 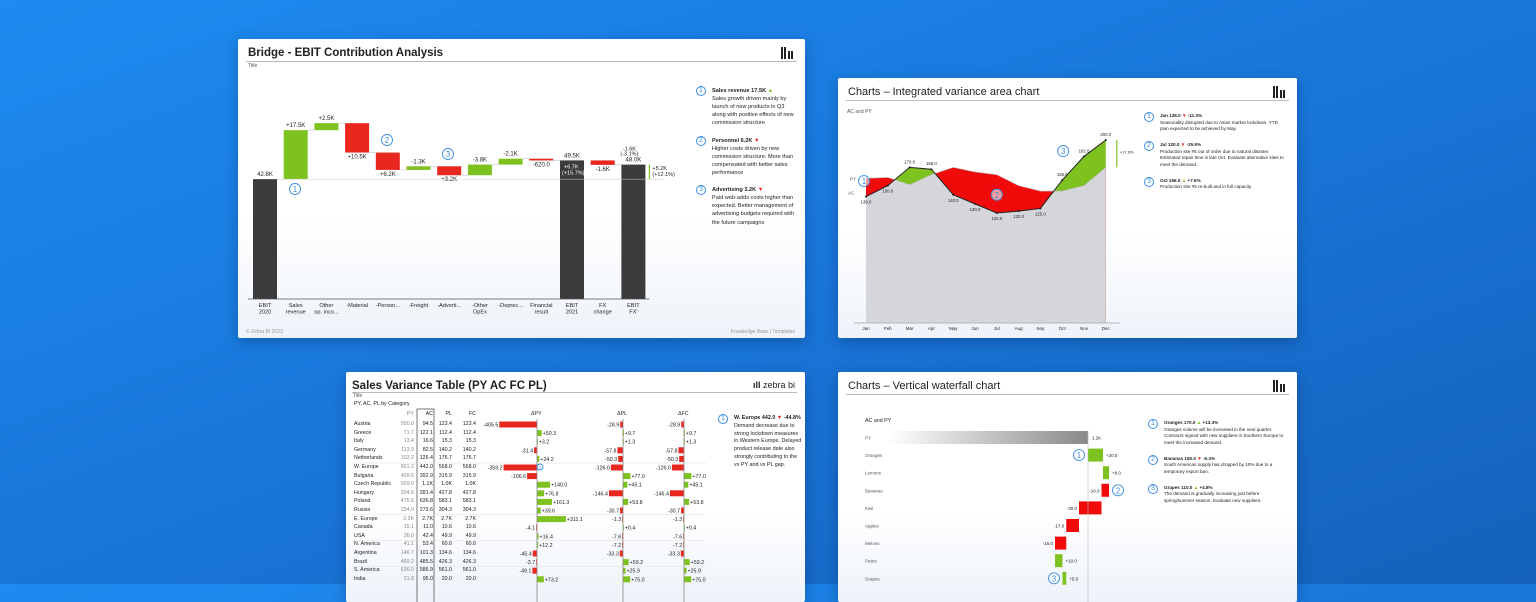 I want to click on month-label: Feb, so click(x=888, y=328).